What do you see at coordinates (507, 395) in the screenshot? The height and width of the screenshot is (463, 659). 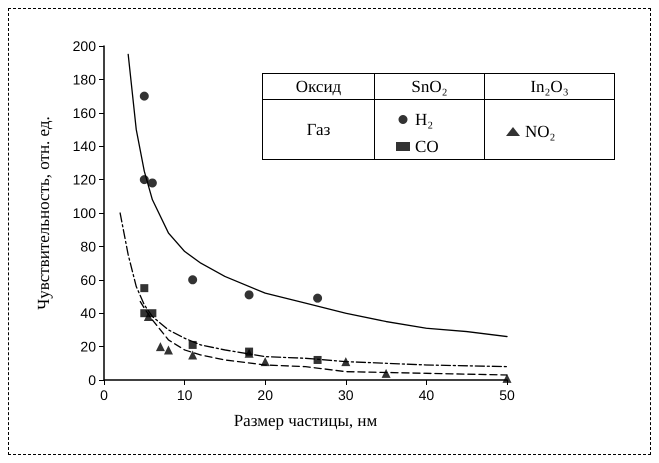 I see `x-tick-label: 50` at bounding box center [507, 395].